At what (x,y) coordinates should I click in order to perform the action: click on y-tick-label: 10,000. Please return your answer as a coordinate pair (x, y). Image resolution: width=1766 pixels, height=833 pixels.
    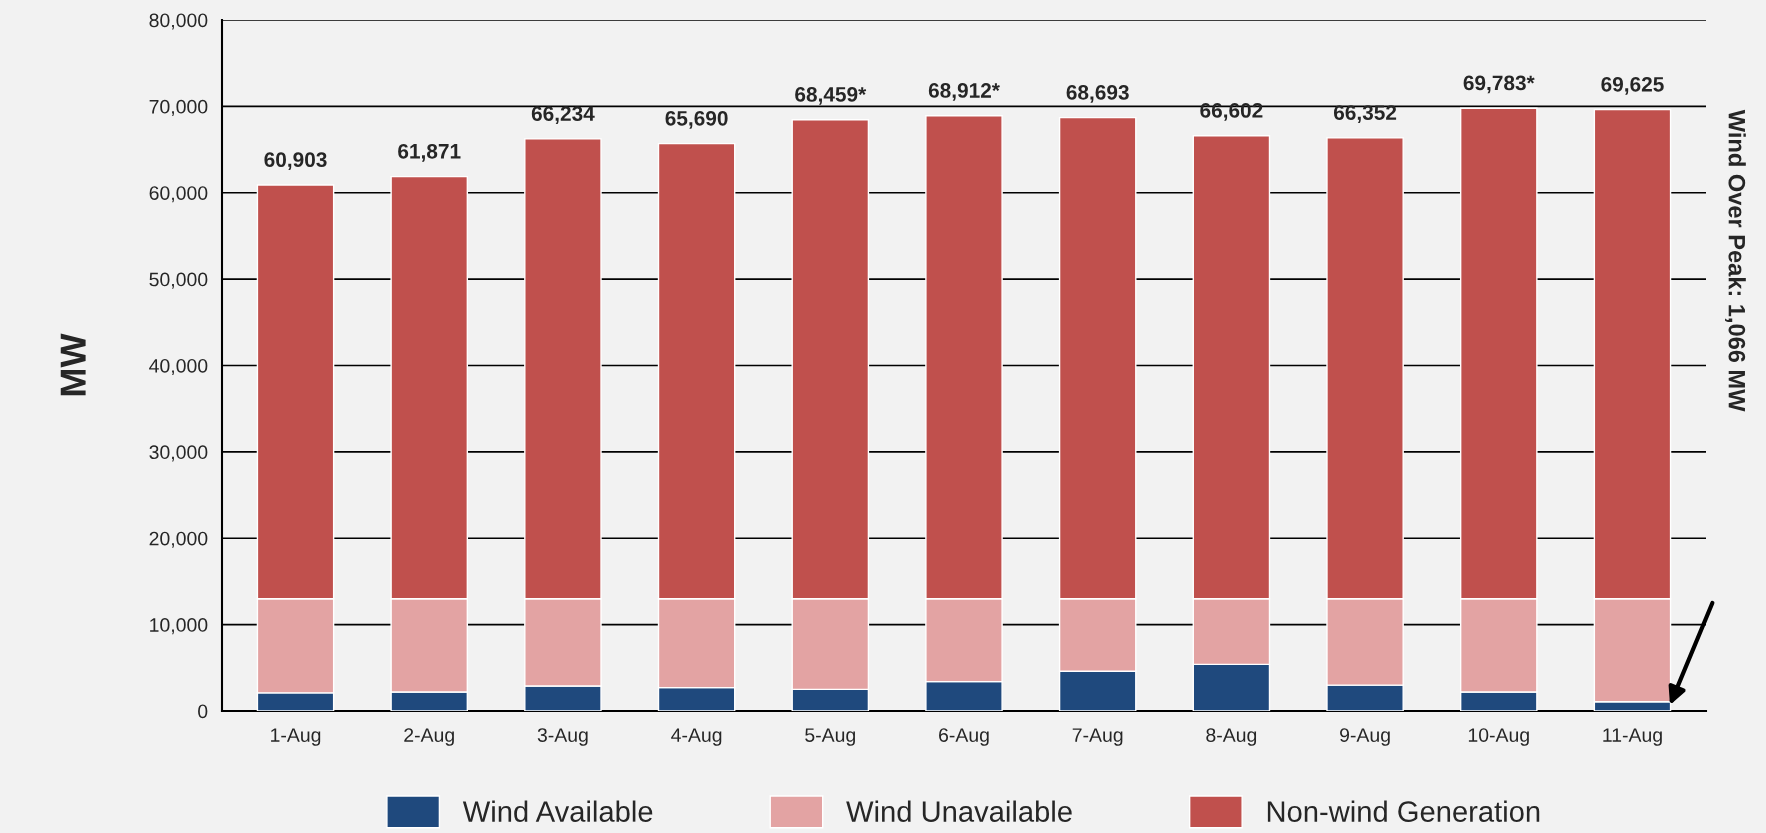
    Looking at the image, I should click on (179, 626).